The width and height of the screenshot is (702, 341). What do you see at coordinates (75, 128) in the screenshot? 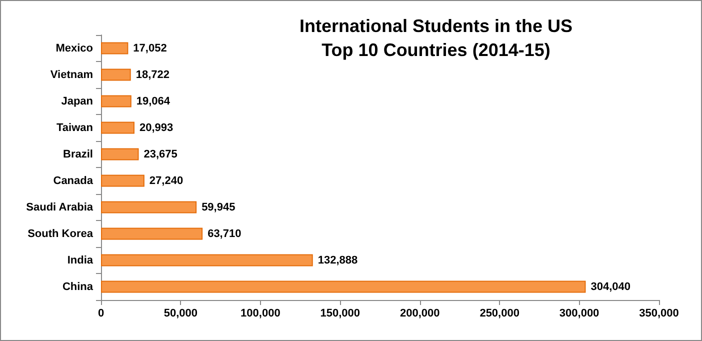
I see `y-tick-label: Taiwan` at bounding box center [75, 128].